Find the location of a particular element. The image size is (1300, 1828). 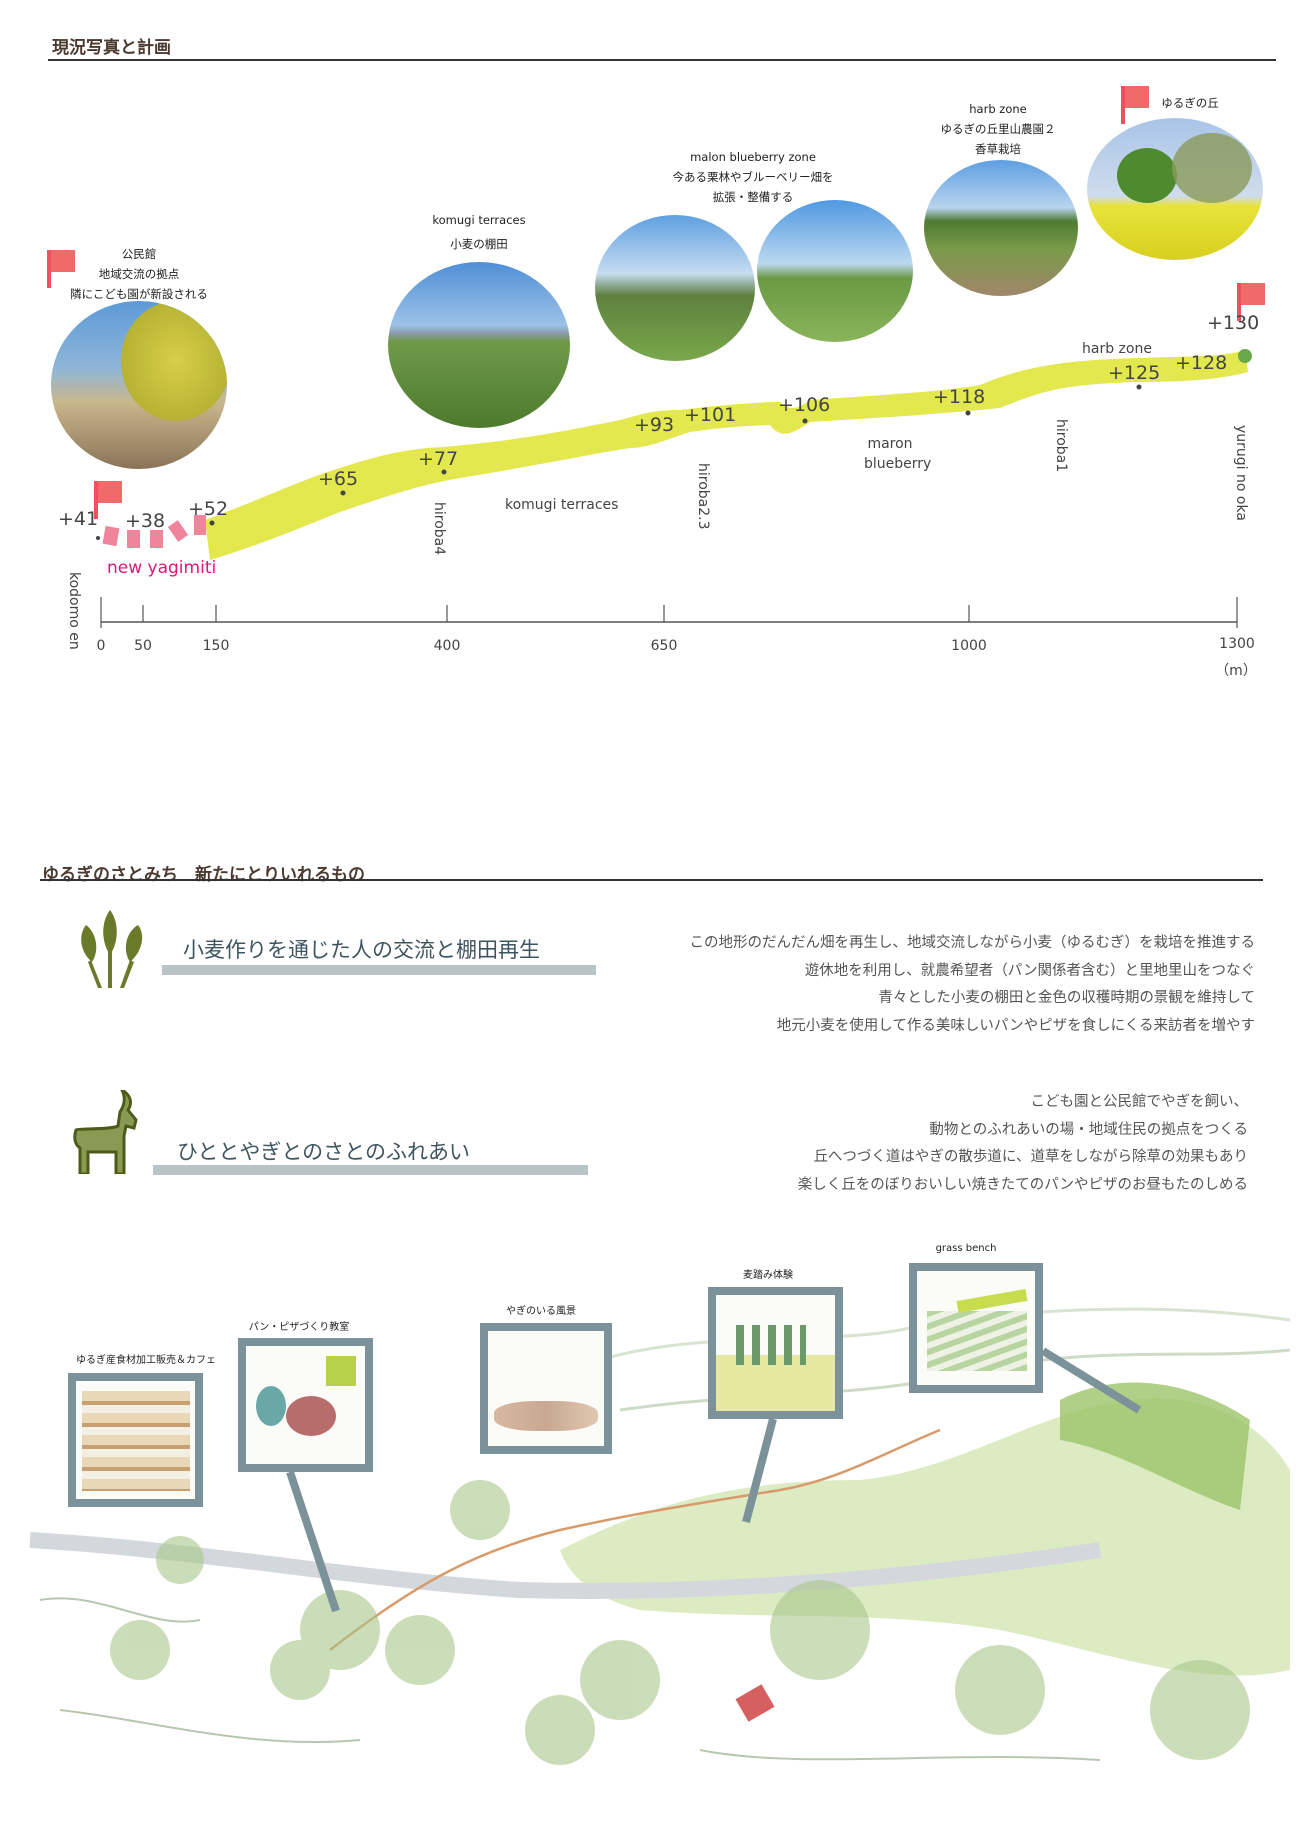

text-line: 青々とした小麦の棚田と金色の収穫時期の景観を維持して is located at coordinates (1066, 998).